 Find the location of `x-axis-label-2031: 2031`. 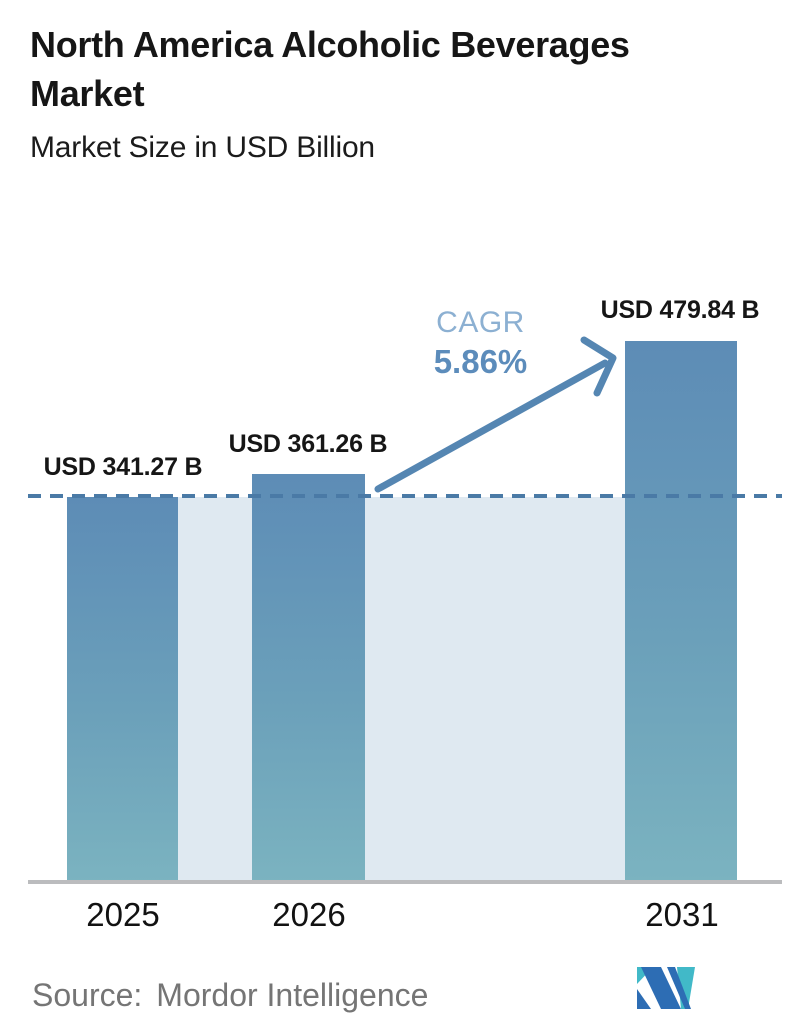

x-axis-label-2031: 2031 is located at coordinates (682, 914).